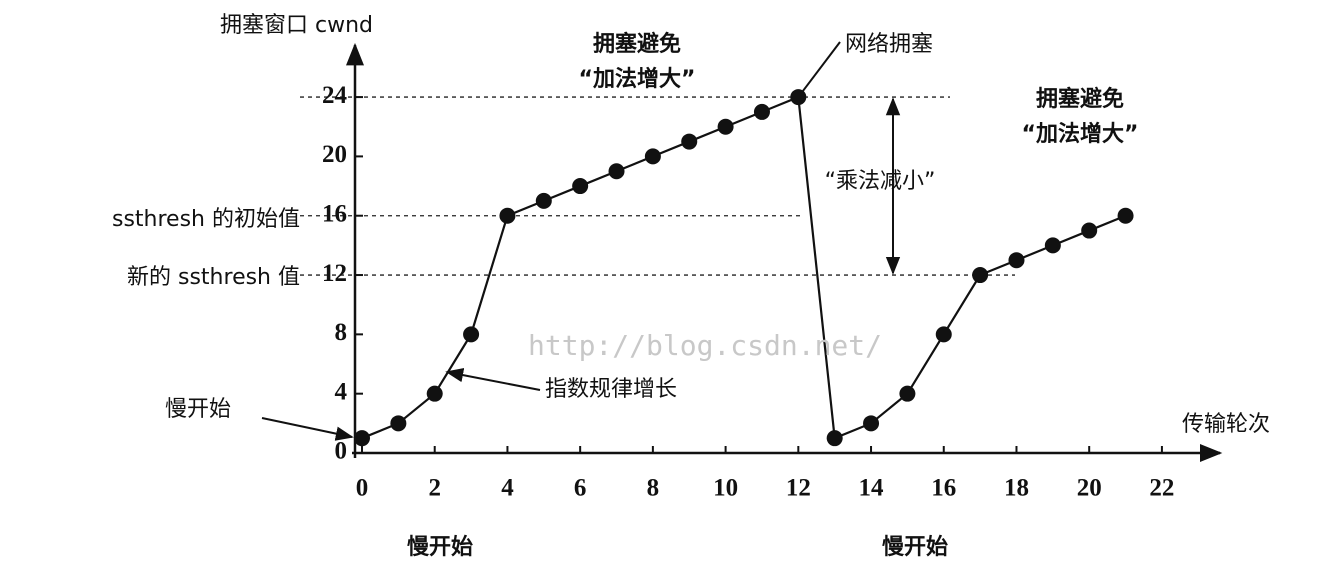 This screenshot has width=1335, height=577. Describe the element at coordinates (507, 488) in the screenshot. I see `x-tick-label: 4` at that location.